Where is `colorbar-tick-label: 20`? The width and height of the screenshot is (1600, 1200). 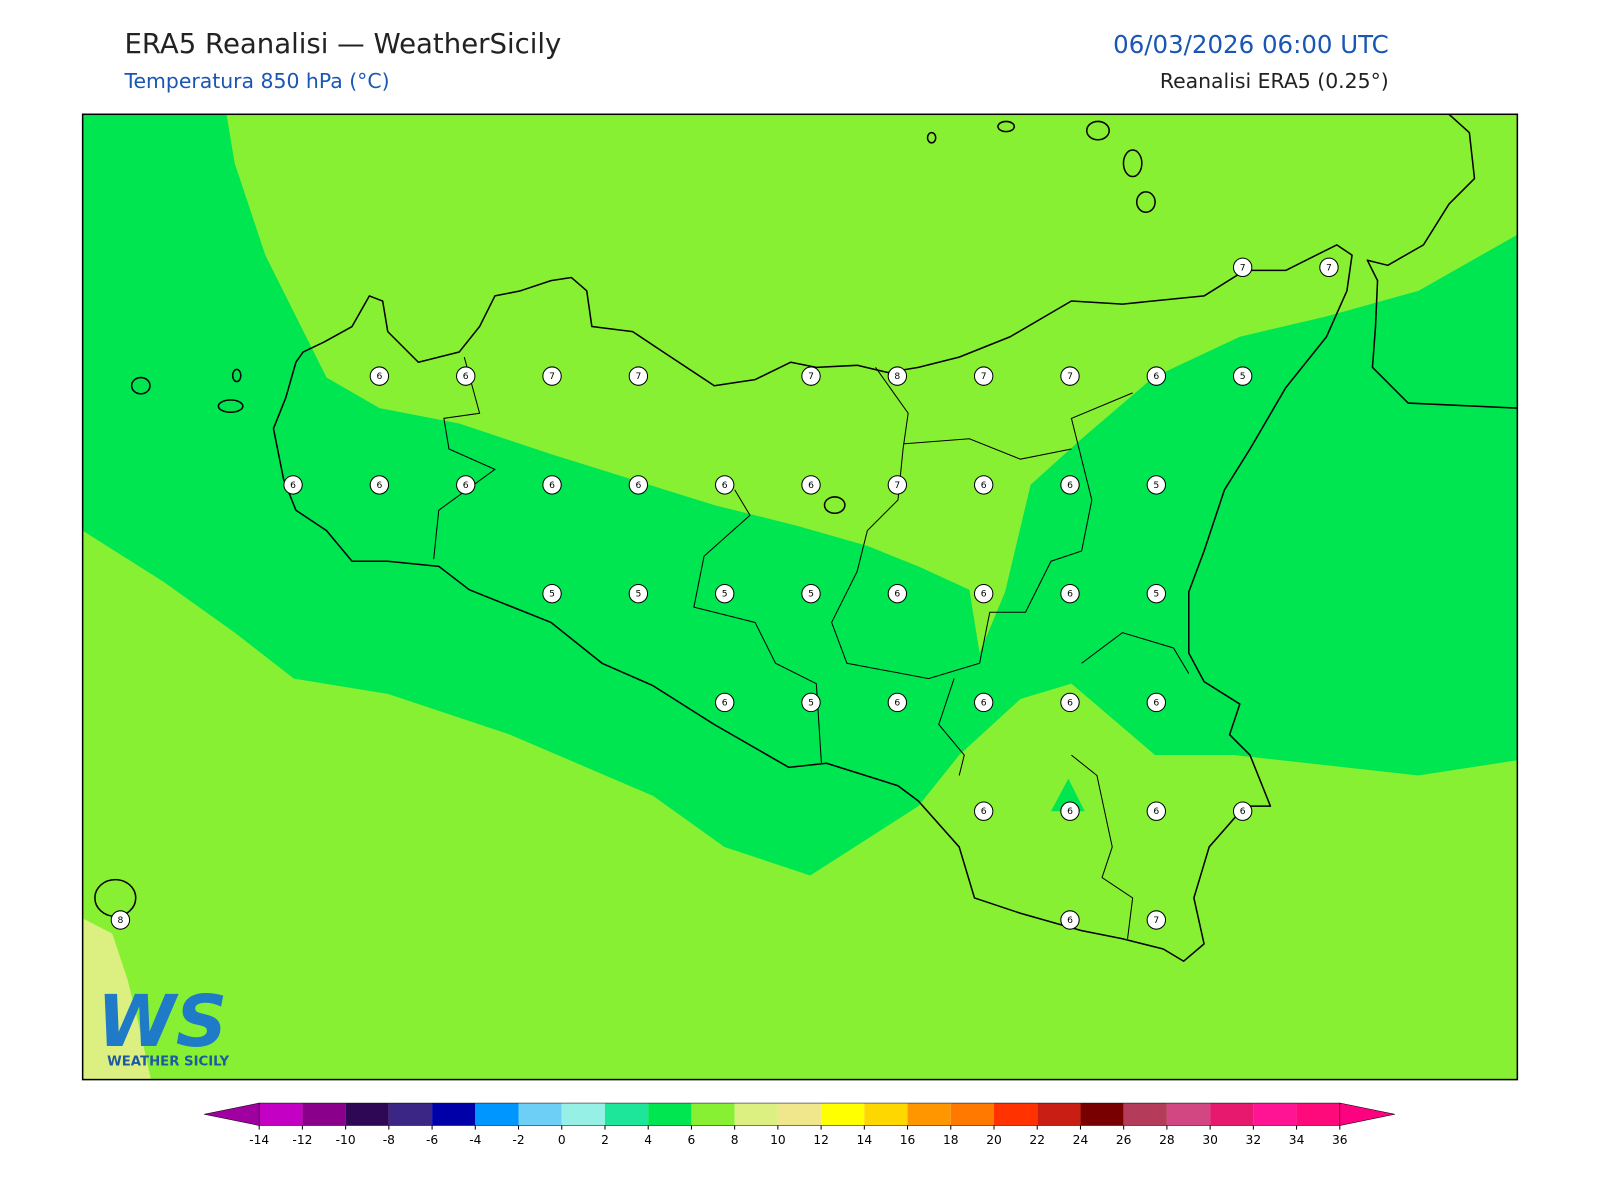
colorbar-tick-label: 20 is located at coordinates (994, 1140).